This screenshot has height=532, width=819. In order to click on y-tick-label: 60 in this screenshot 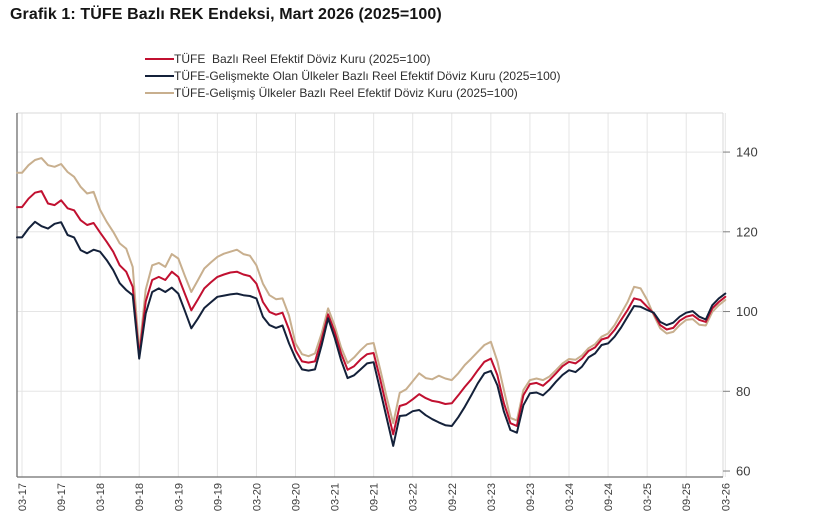, I will do `click(743, 471)`.